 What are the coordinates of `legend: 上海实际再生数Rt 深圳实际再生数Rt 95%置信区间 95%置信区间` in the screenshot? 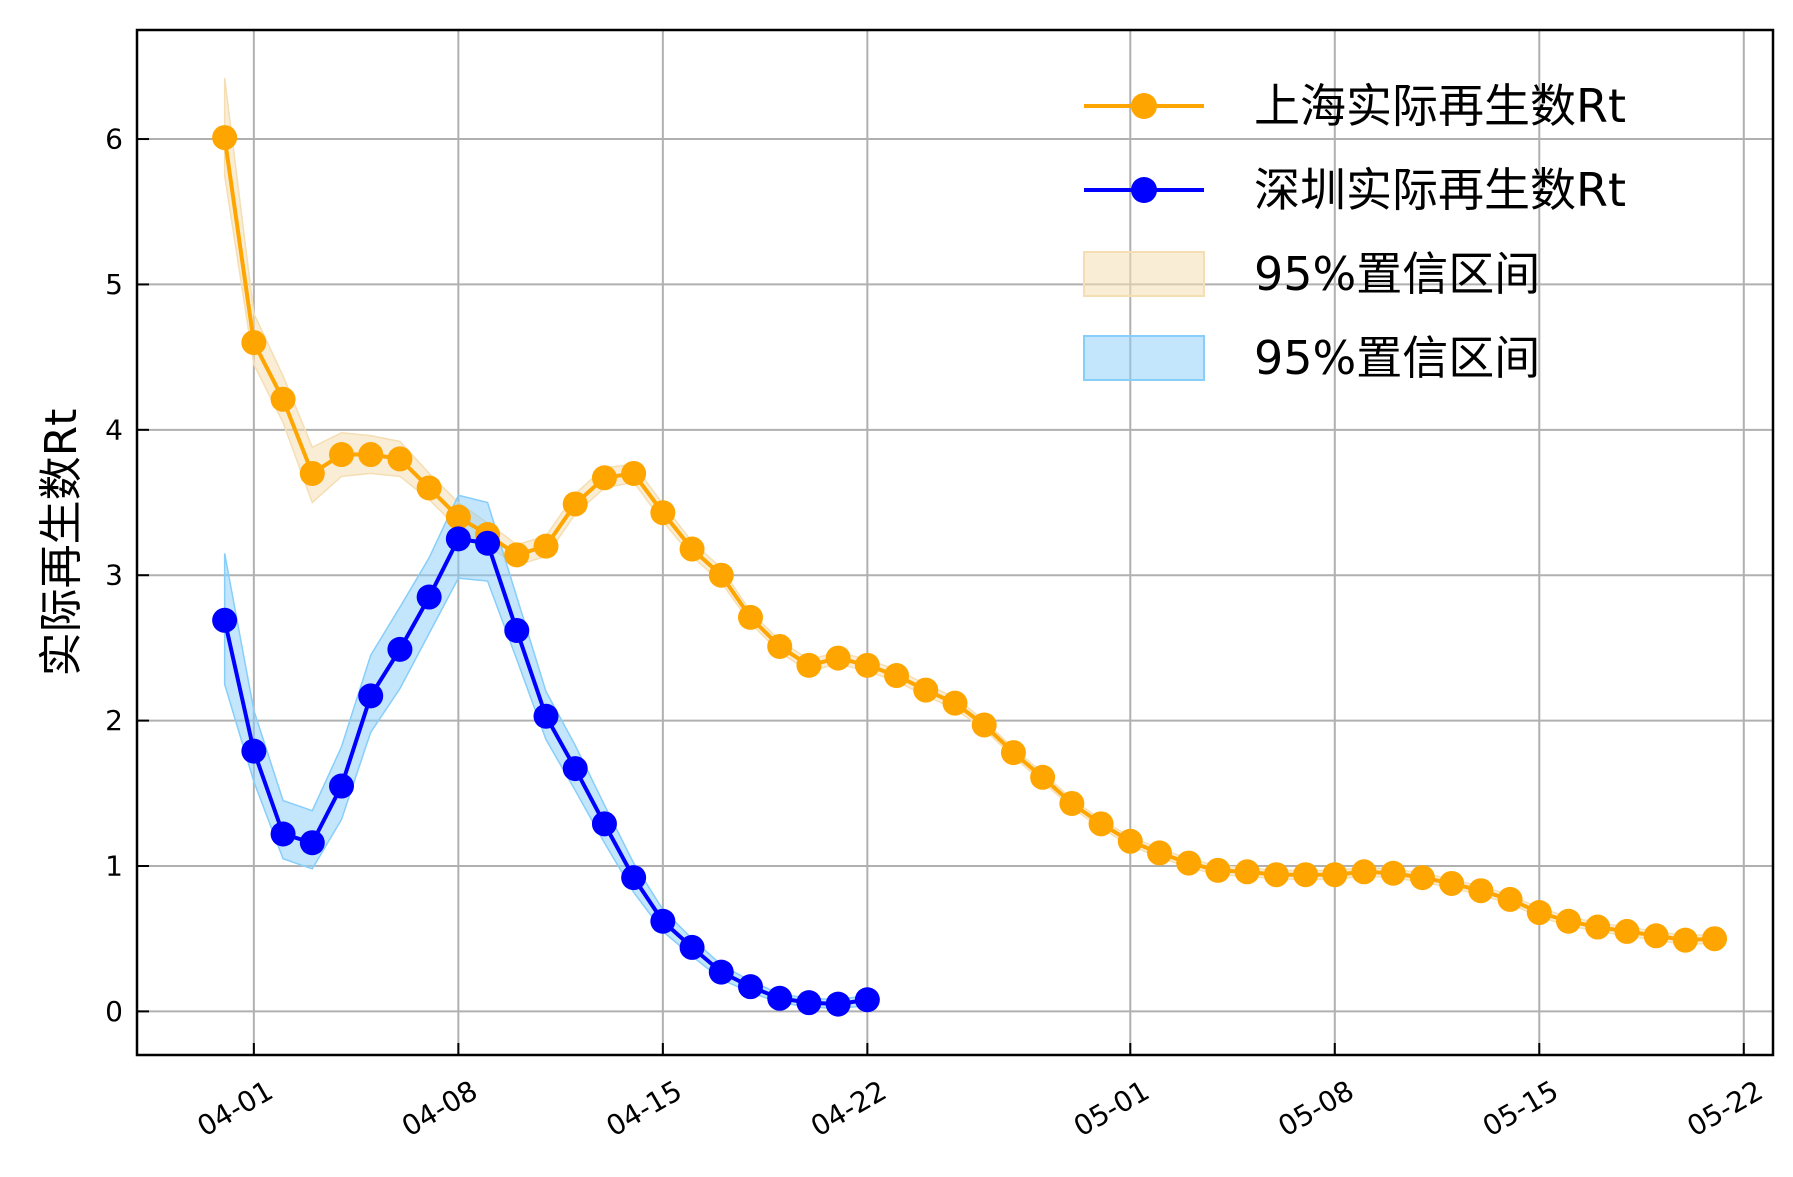 It's located at (1354, 232).